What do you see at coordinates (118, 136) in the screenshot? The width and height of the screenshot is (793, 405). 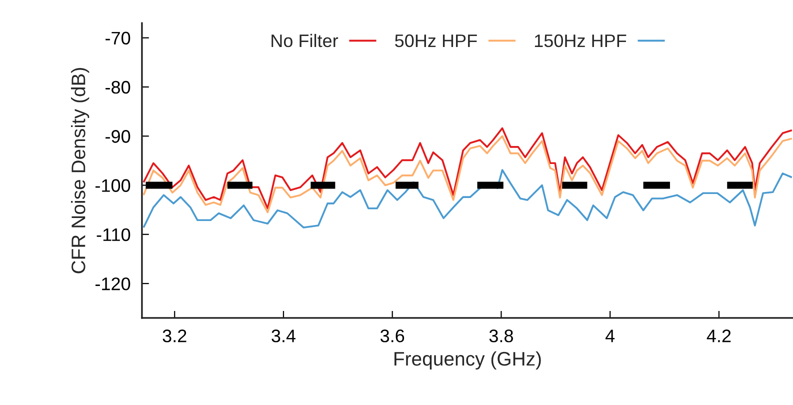 I see `y-tick-label: -90` at bounding box center [118, 136].